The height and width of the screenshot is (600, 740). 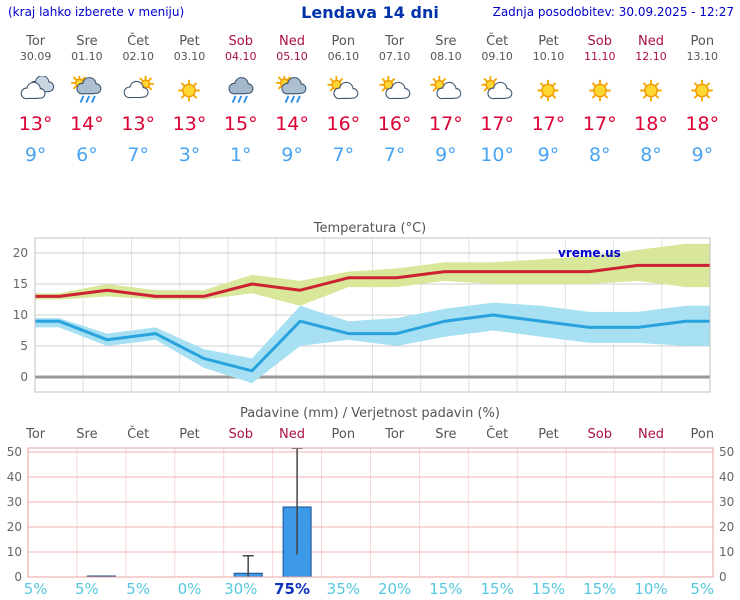 What do you see at coordinates (86, 100) in the screenshot?
I see `forecast-day-1: Sre 01.10 14° 6°` at bounding box center [86, 100].